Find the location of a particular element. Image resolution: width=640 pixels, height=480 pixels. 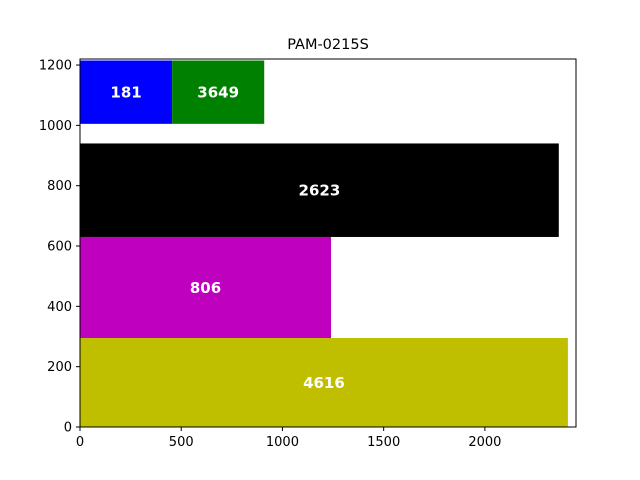

bar-label-3649: 3649 is located at coordinates (218, 93).